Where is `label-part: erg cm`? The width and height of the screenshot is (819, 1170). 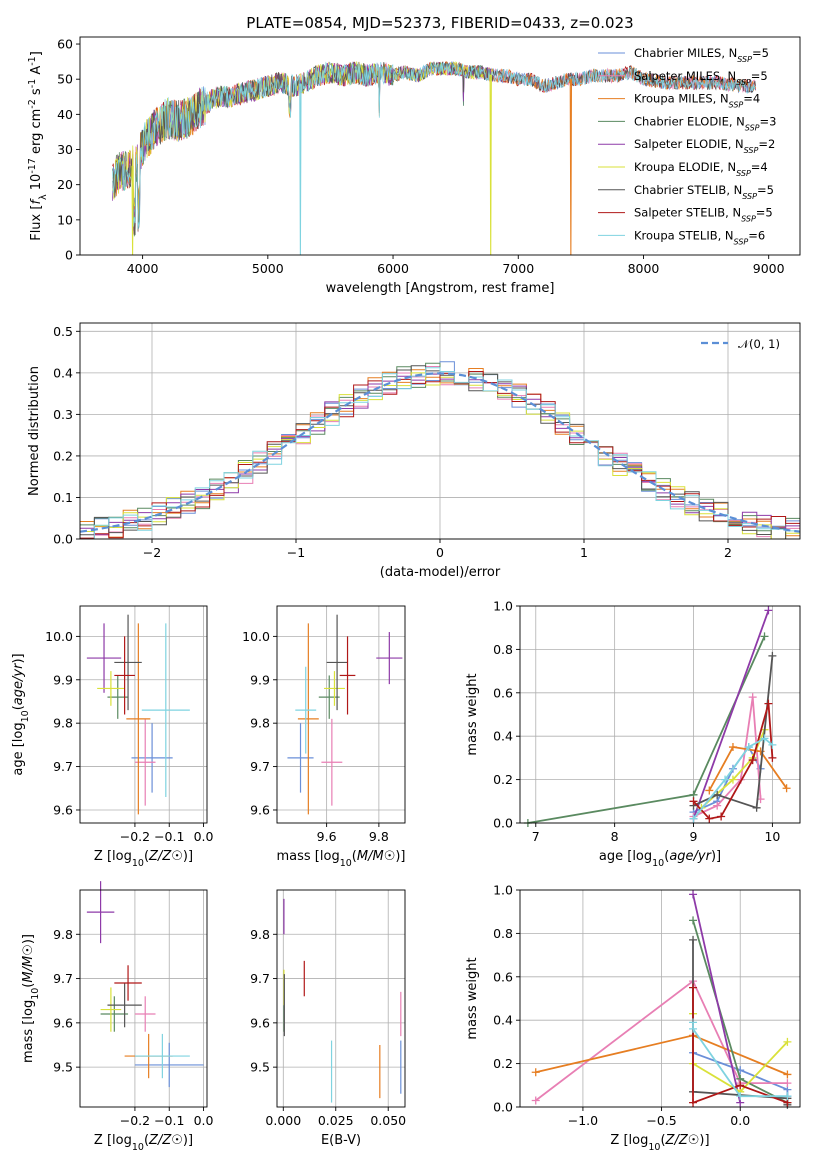
label-part: erg cm is located at coordinates (36, 133).